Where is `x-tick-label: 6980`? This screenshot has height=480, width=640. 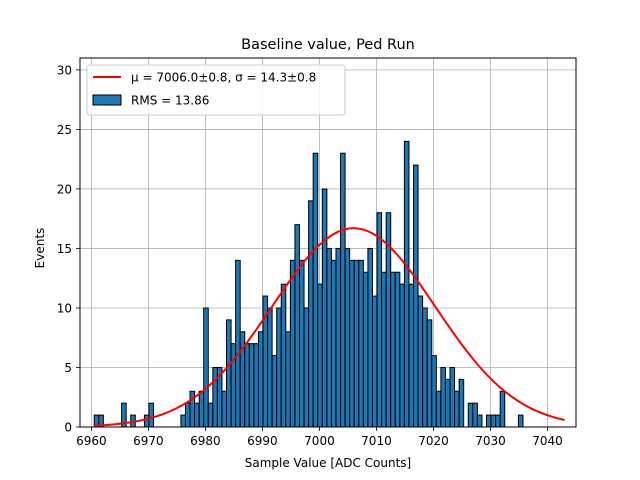
x-tick-label: 6980 is located at coordinates (205, 441).